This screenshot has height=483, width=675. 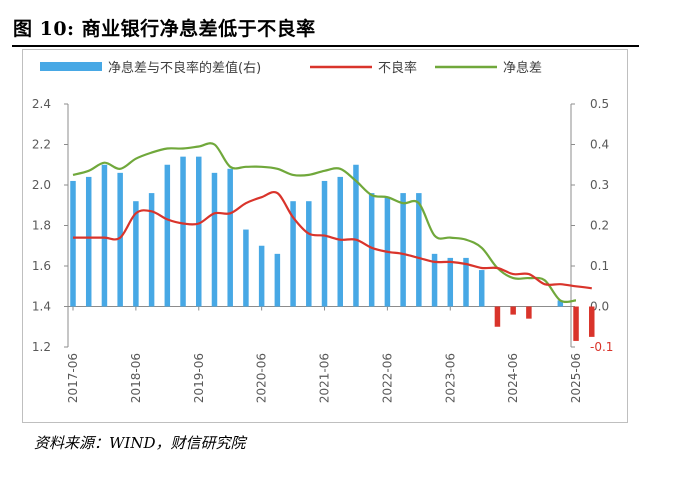 What do you see at coordinates (599, 307) in the screenshot?
I see `right-tick-label: 0.0` at bounding box center [599, 307].